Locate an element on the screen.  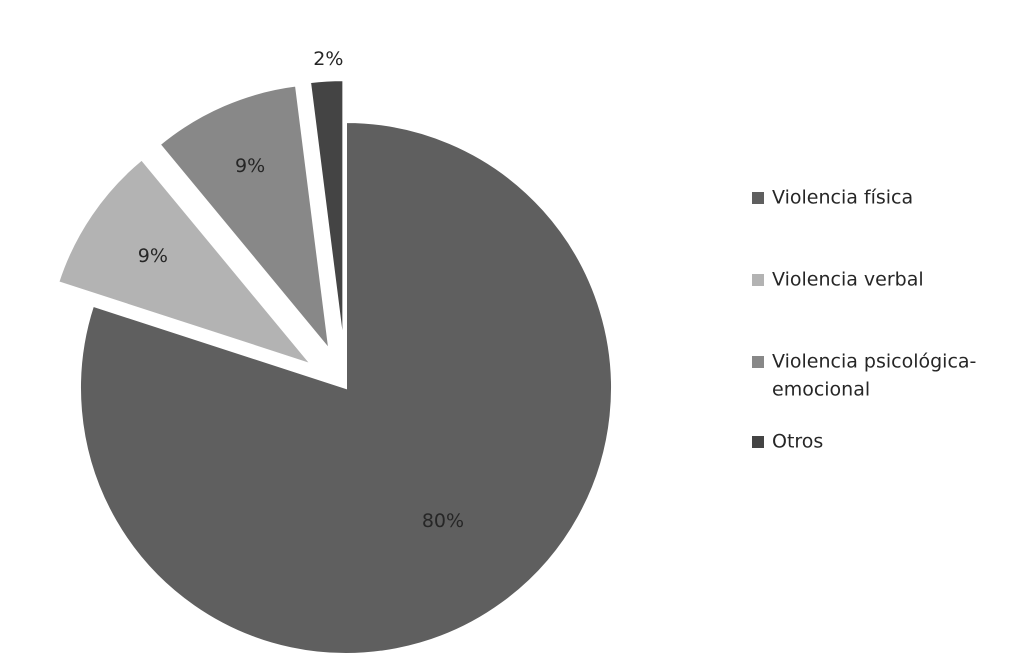
pie-slice-violencia-psicologica-emocional is located at coordinates (244, 218).